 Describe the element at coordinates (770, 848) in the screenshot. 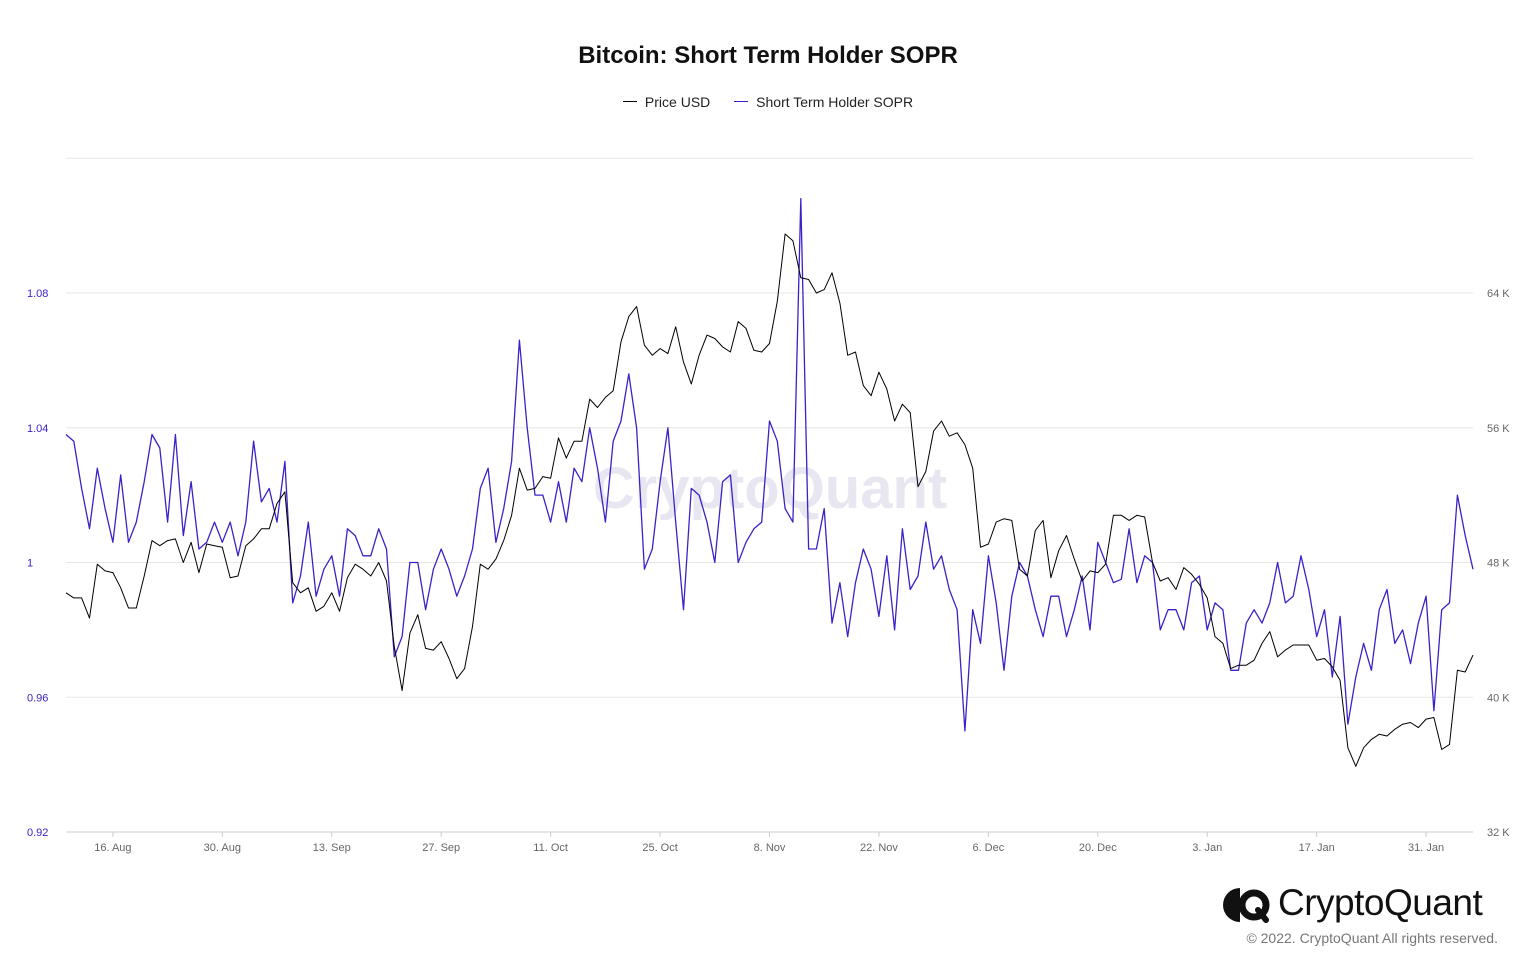

I see `x-tick-label: 8. Nov` at that location.